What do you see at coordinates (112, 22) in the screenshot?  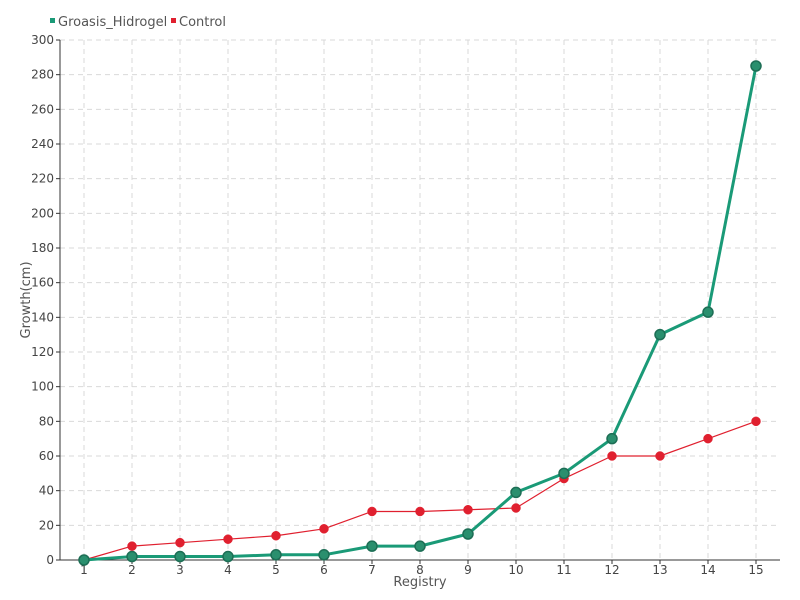 I see `legend-label: Groasis_Hidrogel` at bounding box center [112, 22].